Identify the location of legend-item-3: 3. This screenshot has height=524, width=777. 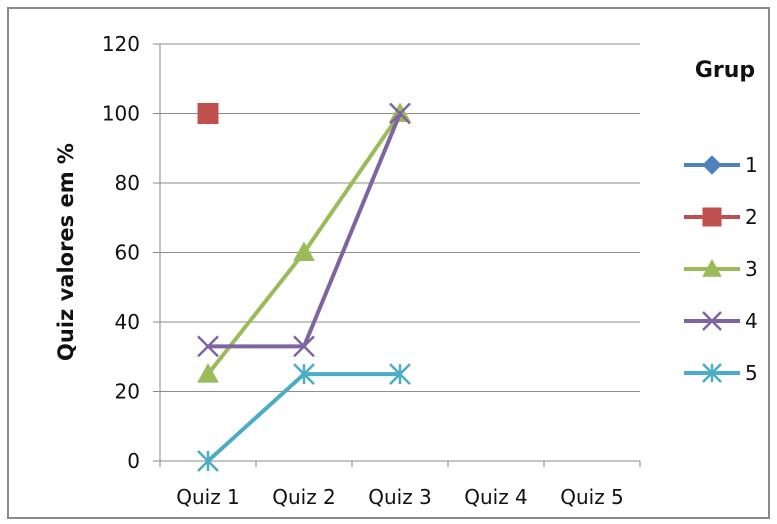
(721, 269).